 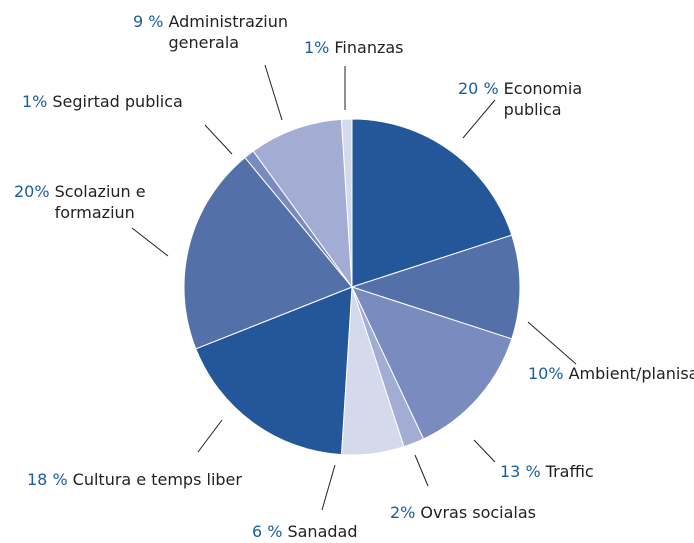 What do you see at coordinates (32, 191) in the screenshot?
I see `value-label: 20%` at bounding box center [32, 191].